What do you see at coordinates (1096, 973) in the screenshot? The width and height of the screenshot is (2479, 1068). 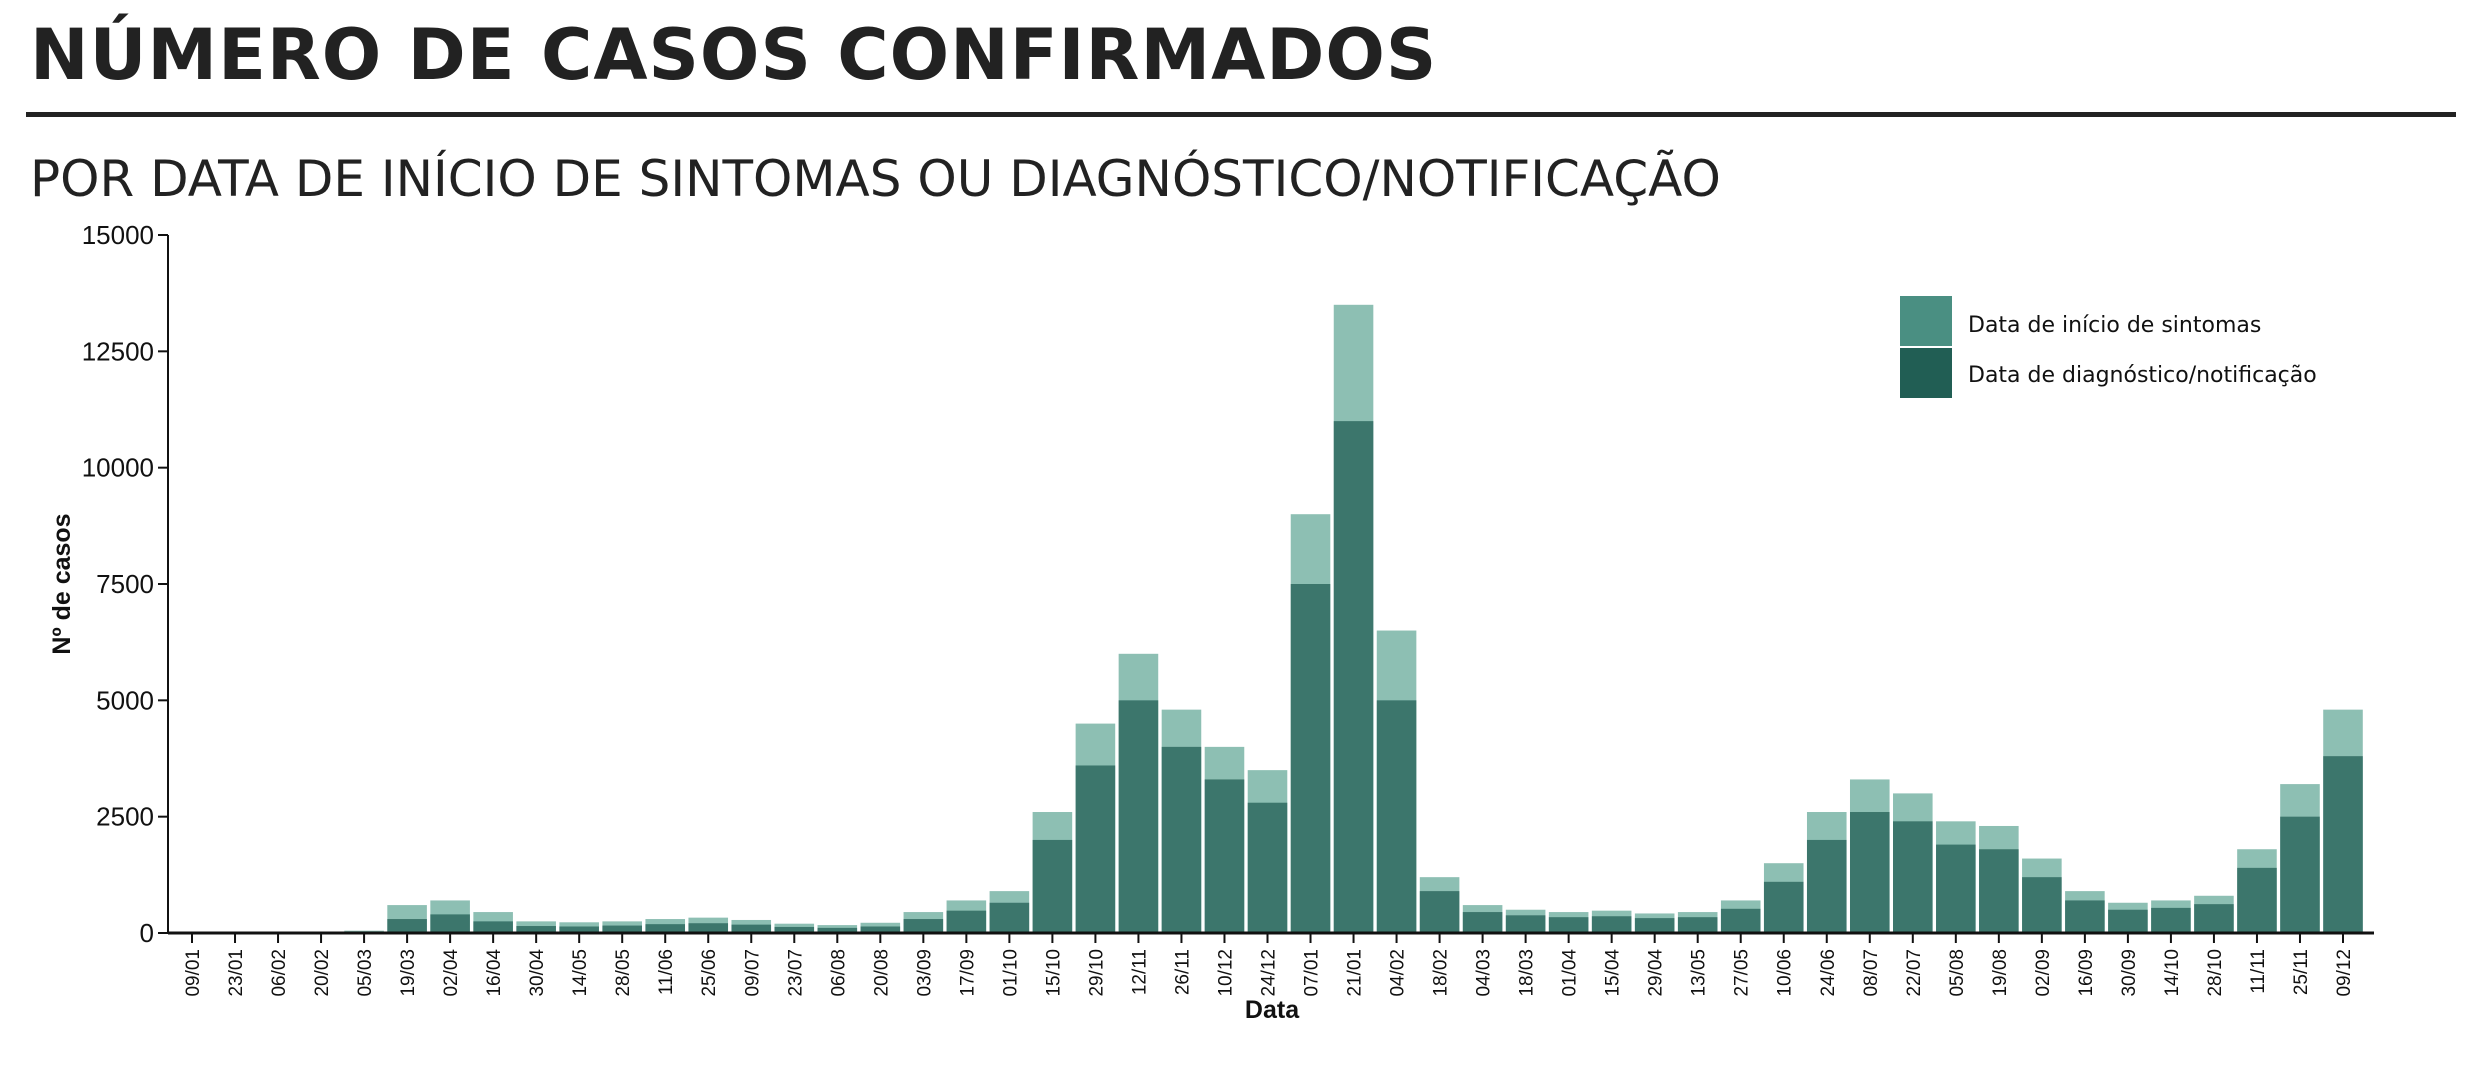 I see `x-tick-label: 29/10` at bounding box center [1096, 973].